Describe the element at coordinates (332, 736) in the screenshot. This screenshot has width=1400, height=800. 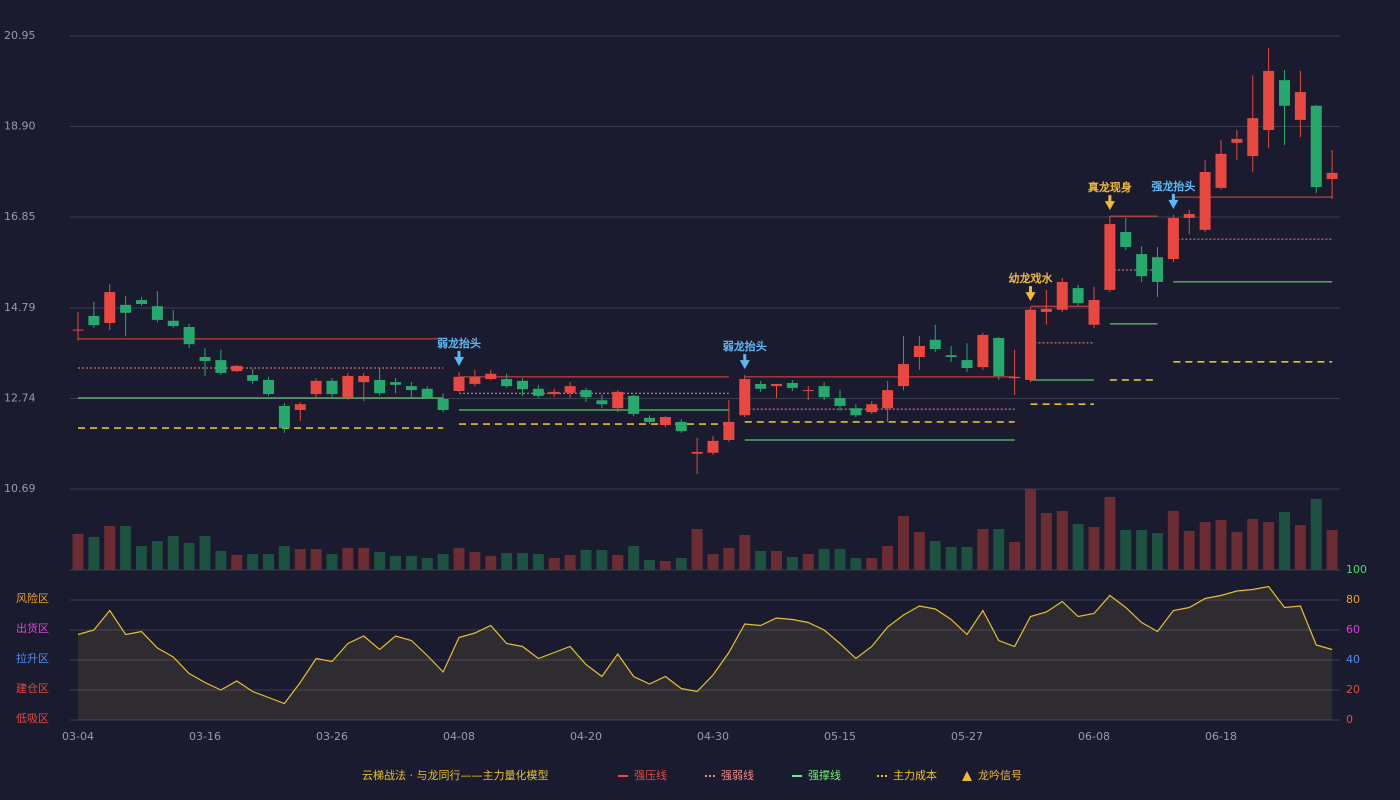
I see `x-tick-label: 03-26` at that location.